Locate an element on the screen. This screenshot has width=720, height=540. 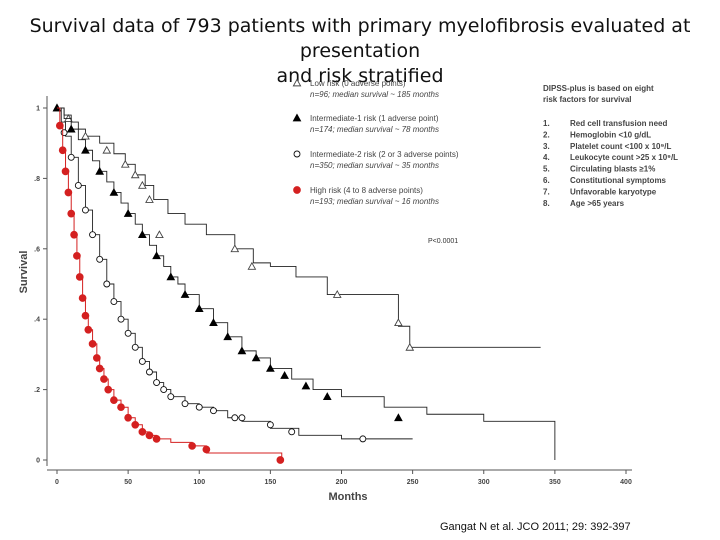
risk-factor-text: Platelet count <100 x 10⁹/L is located at coordinates (621, 146).